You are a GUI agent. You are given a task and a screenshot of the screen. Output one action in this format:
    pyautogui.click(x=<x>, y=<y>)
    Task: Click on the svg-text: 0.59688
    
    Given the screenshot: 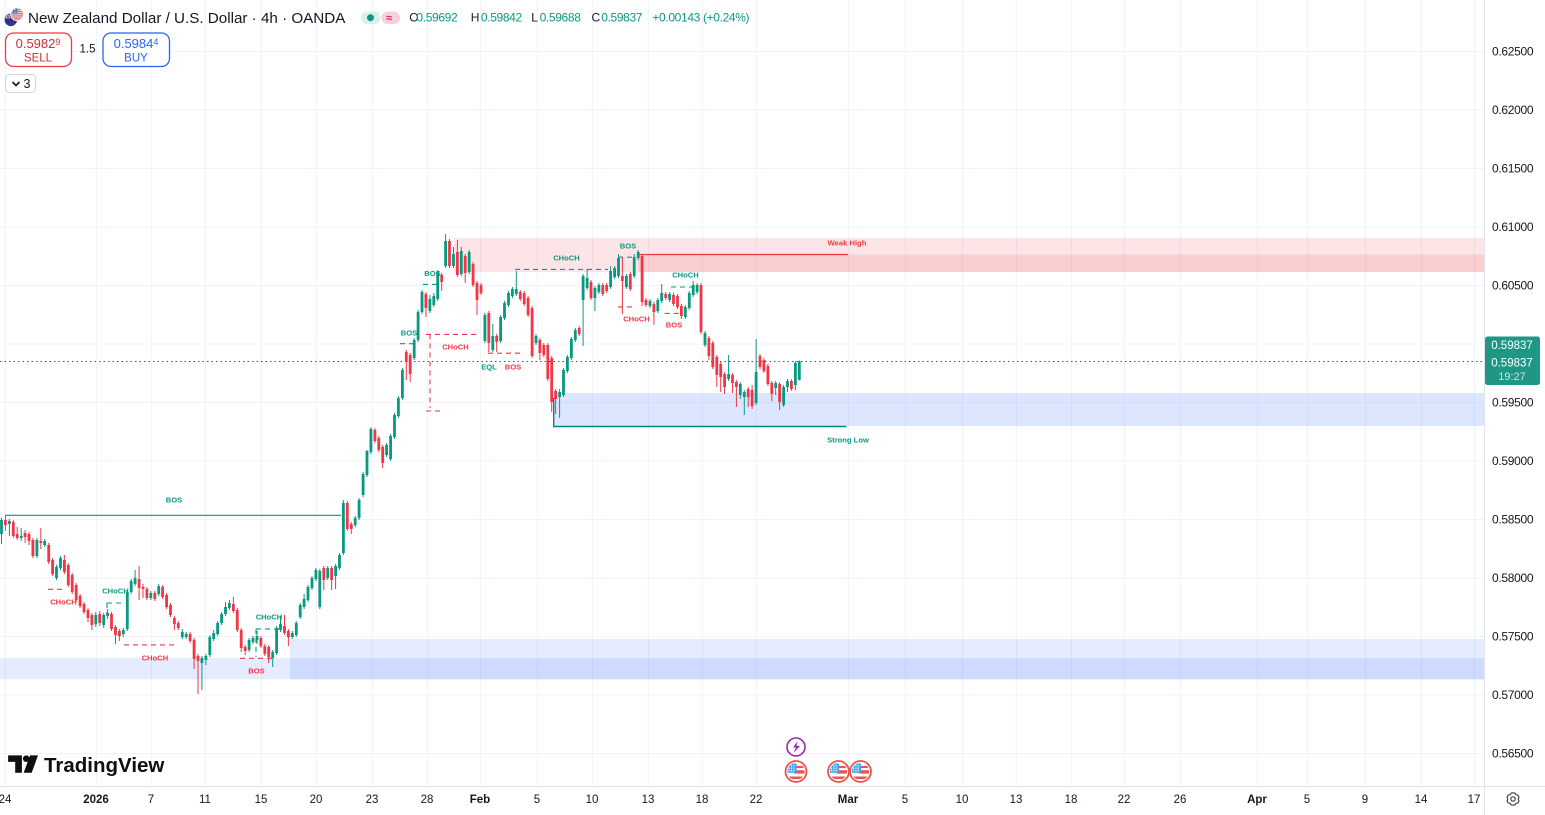 What is the action you would take?
    pyautogui.click(x=561, y=18)
    